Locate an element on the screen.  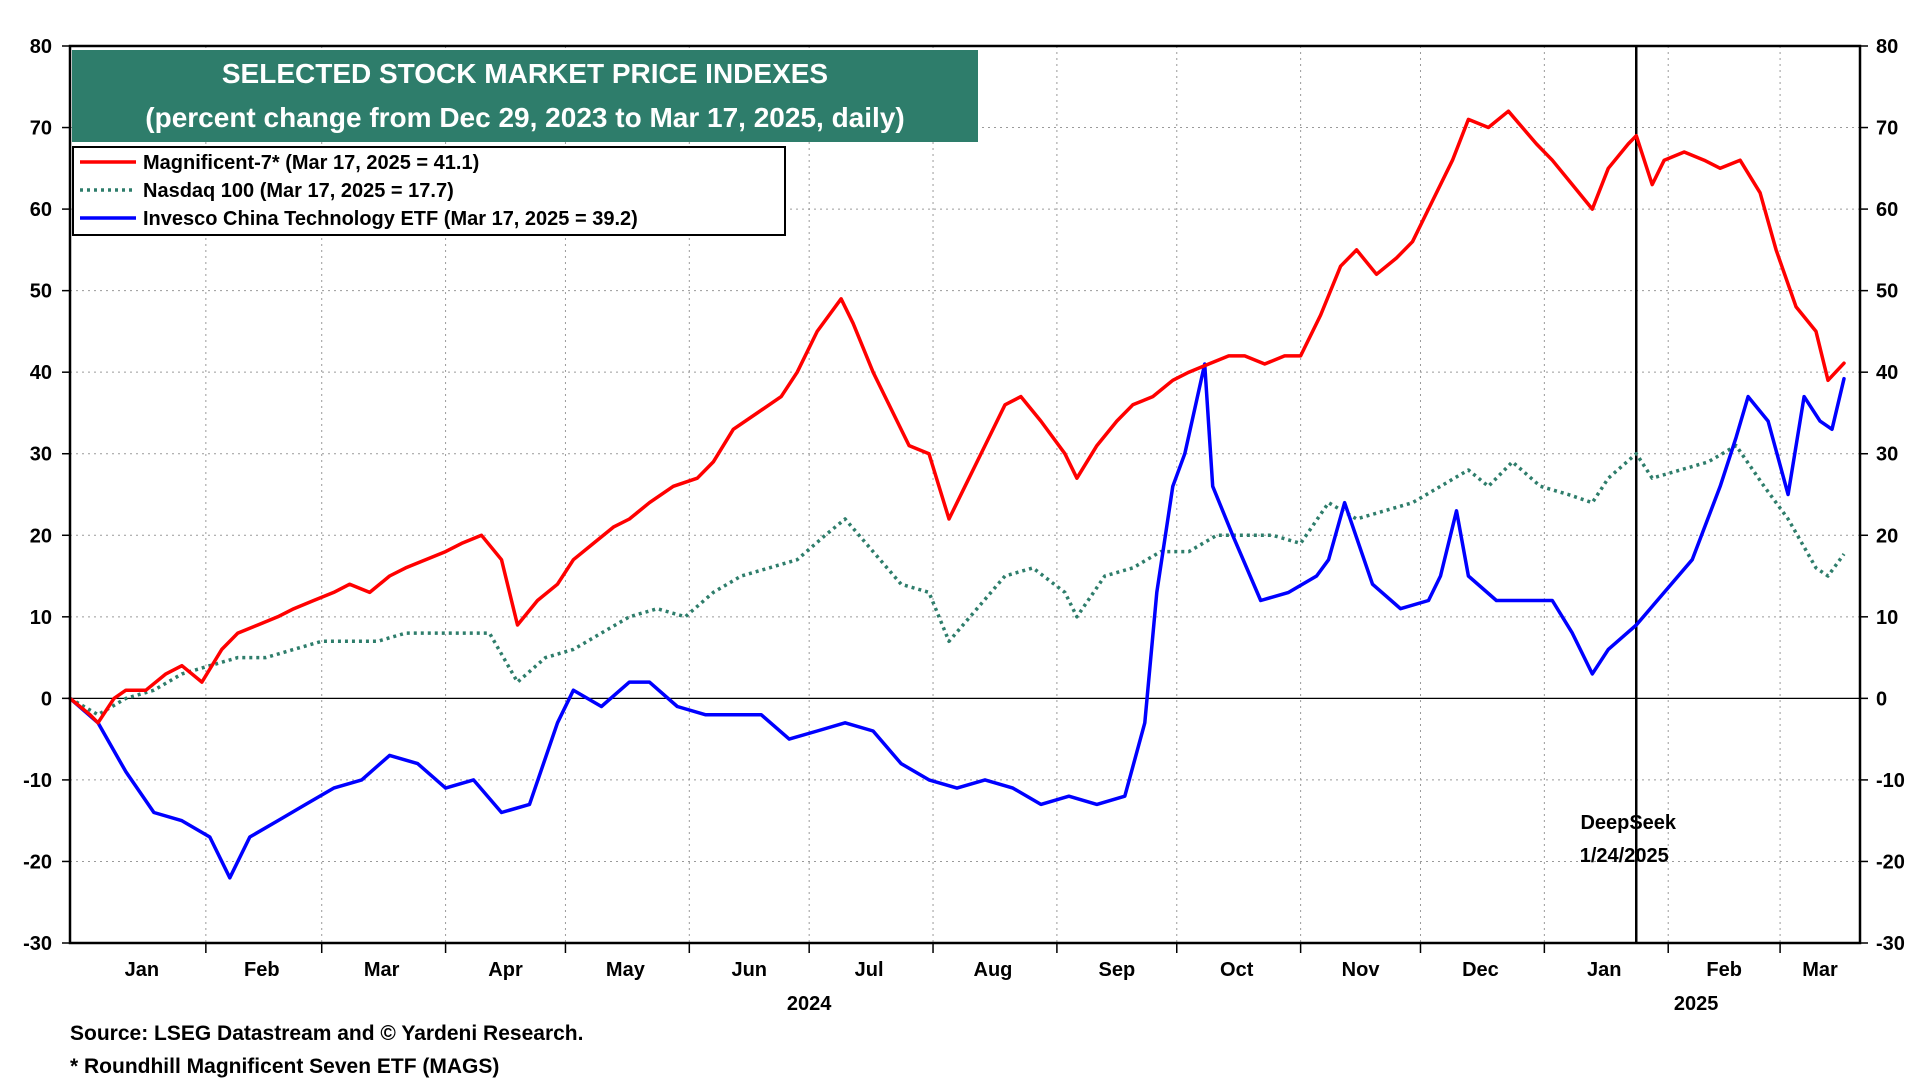
y-tick-label-left: 20 is located at coordinates (41, 536).